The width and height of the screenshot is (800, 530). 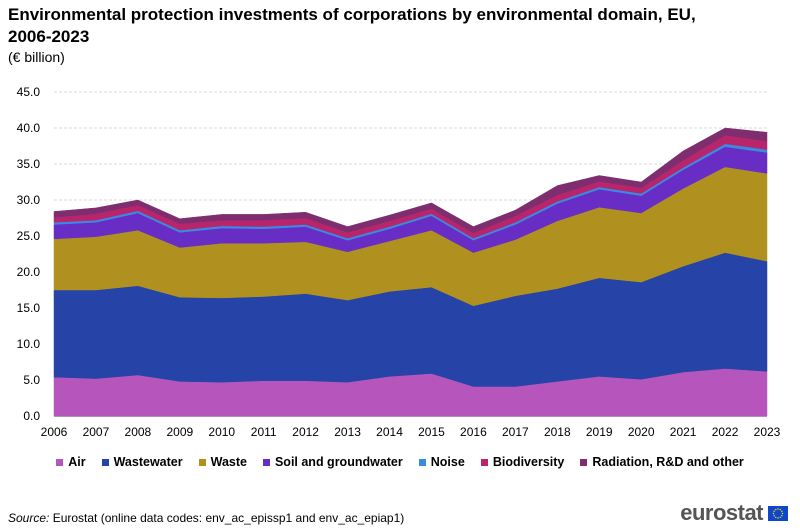 I want to click on y-tick-label: 35.0, so click(x=29, y=164).